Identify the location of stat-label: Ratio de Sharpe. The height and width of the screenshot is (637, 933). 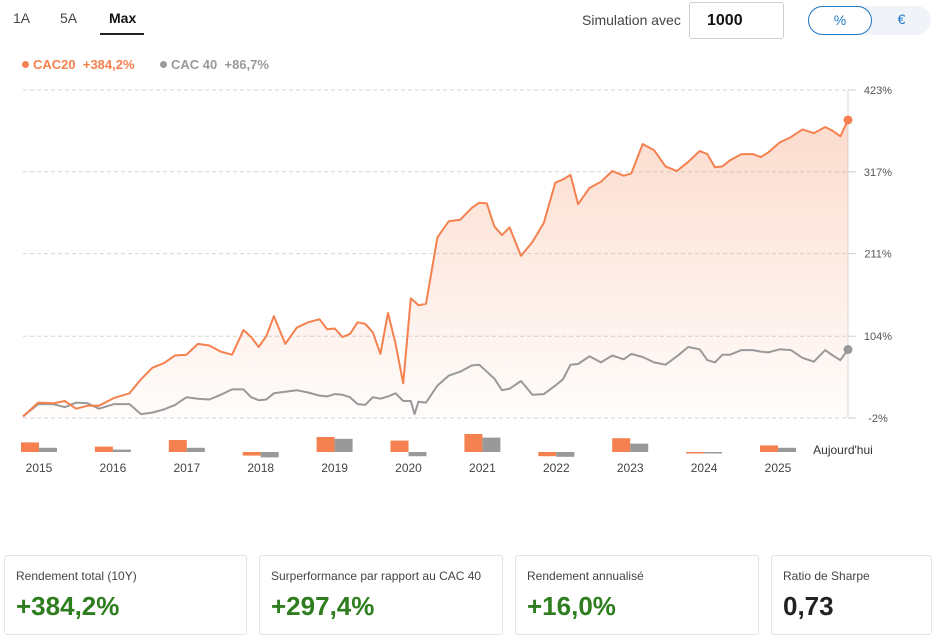
(826, 576).